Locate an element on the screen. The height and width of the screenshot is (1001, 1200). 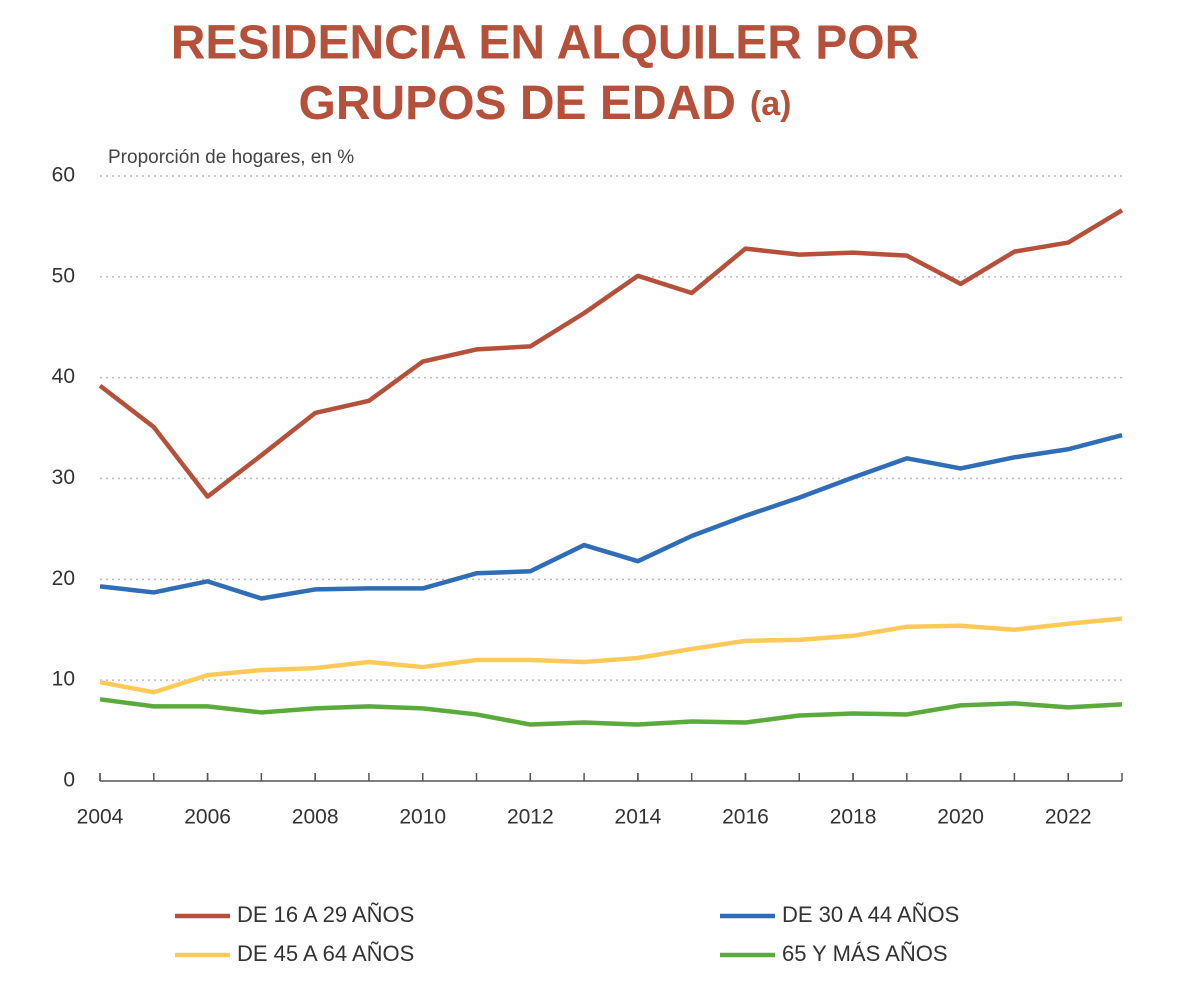
x-tick-label: 2014 is located at coordinates (638, 817).